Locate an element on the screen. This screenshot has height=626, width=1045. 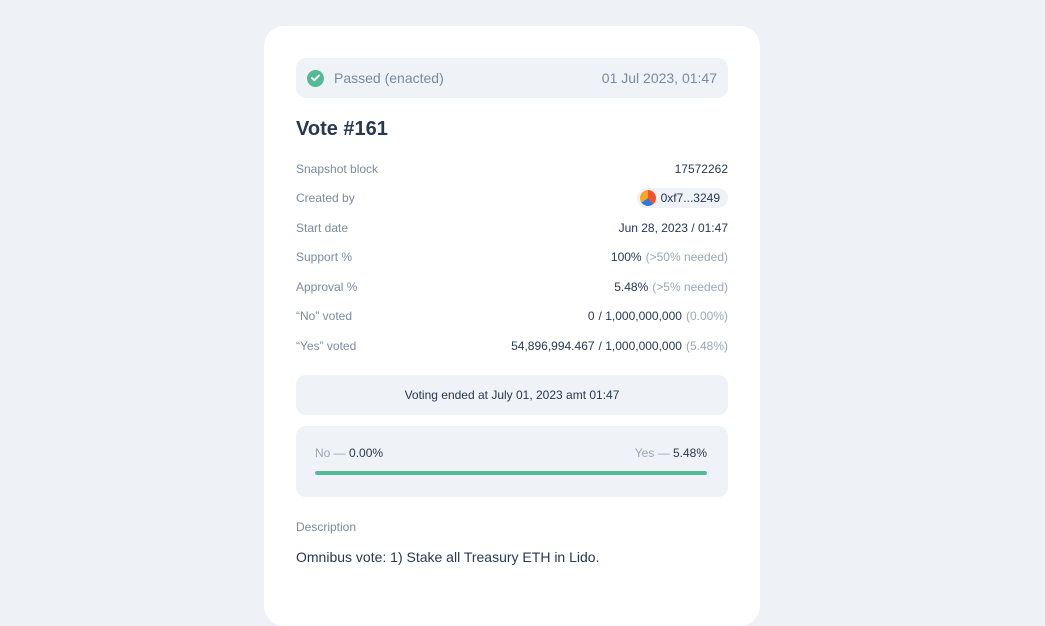
support-value-group: 100% (>50% needed) is located at coordinates (669, 257).